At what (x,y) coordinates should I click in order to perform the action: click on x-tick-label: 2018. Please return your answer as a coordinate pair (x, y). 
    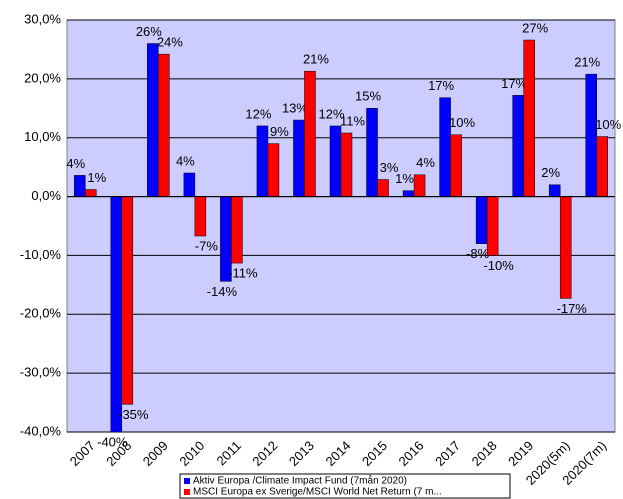
    Looking at the image, I should click on (484, 453).